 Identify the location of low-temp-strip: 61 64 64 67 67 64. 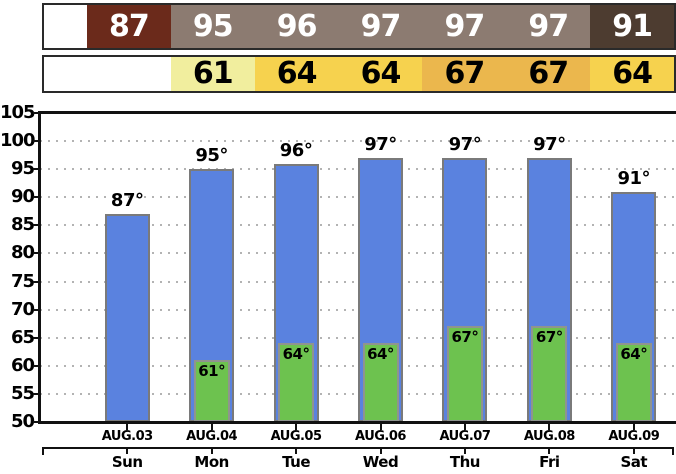
(359, 74).